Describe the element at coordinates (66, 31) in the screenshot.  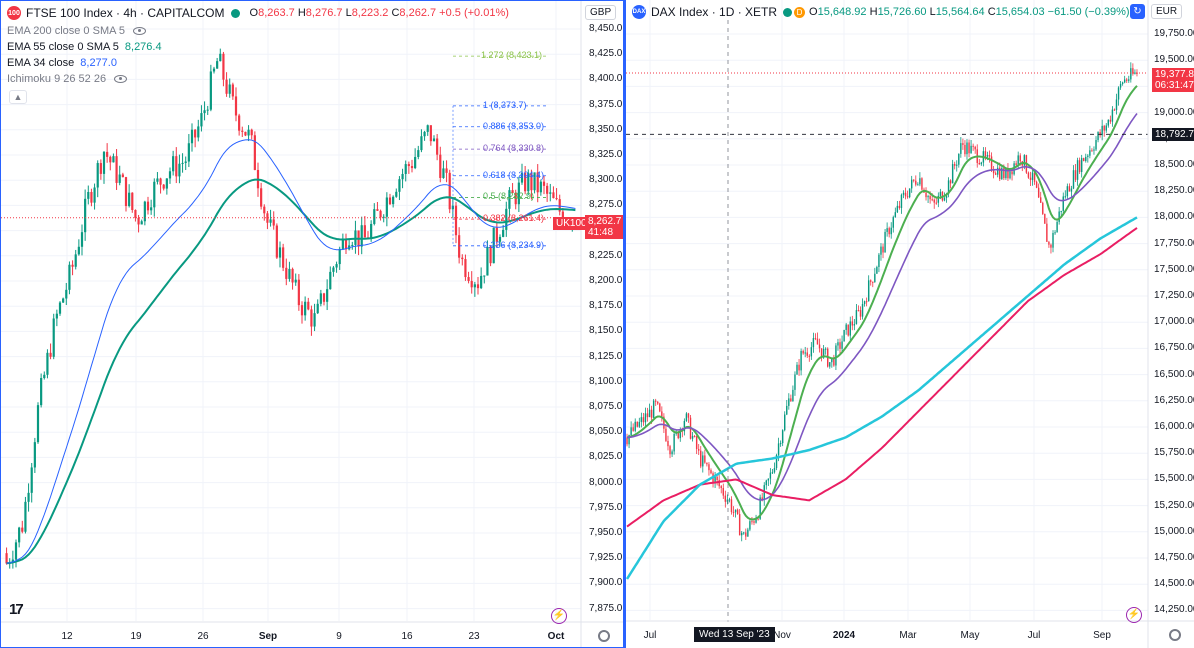
I see `indicator-ema200-label: EMA 200 close 0 SMA 5` at that location.